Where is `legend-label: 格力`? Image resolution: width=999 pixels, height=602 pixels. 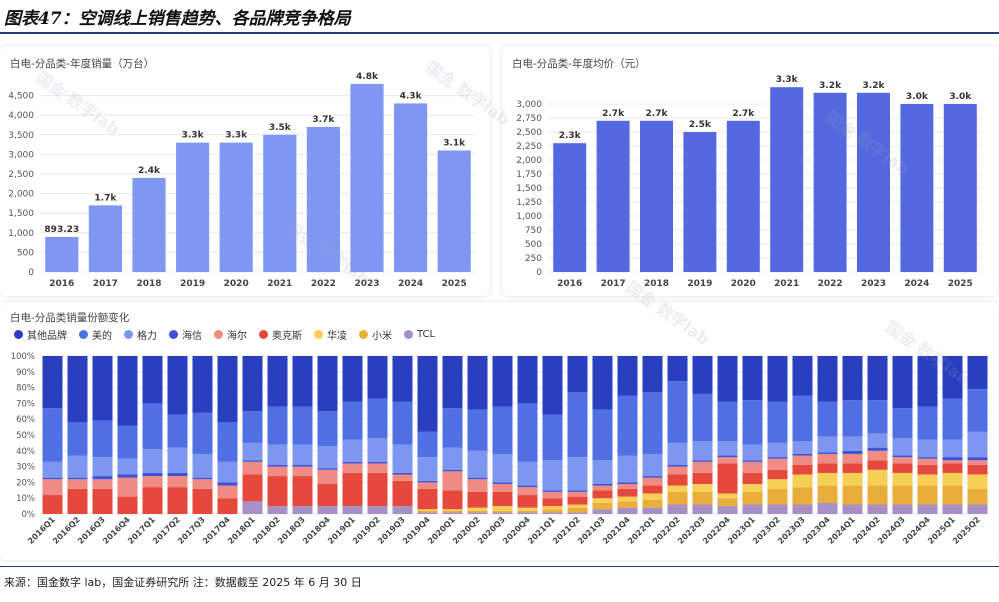 legend-label: 格力 is located at coordinates (147, 336).